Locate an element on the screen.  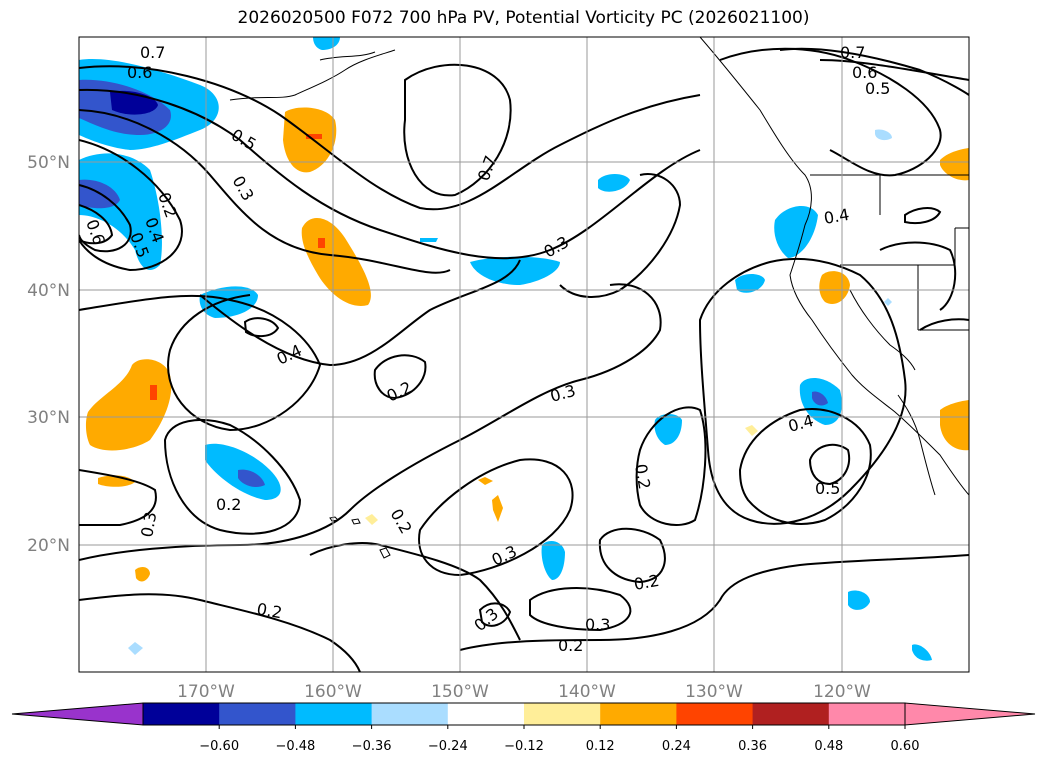
colorbar-extend-max is located at coordinates (970, 714).